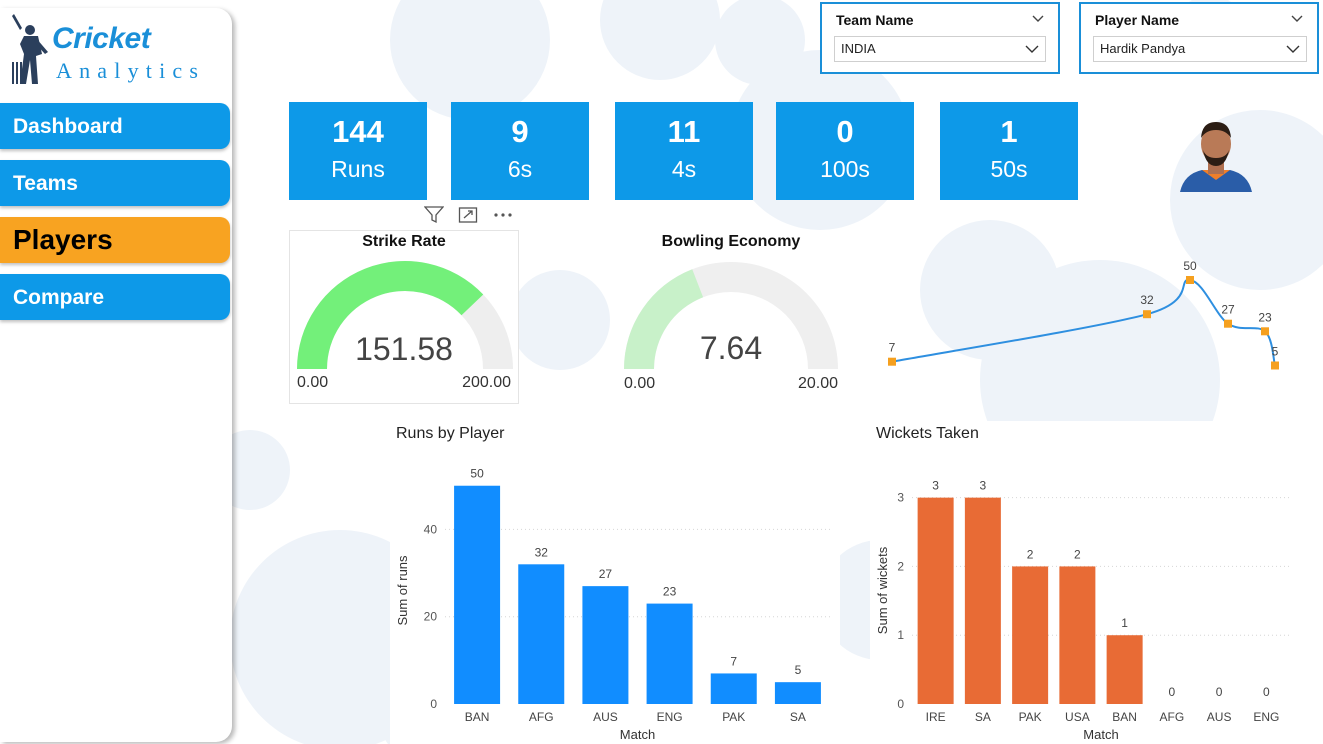 The height and width of the screenshot is (744, 1323). What do you see at coordinates (1200, 49) in the screenshot?
I see `player-select: Hardik Pandya` at bounding box center [1200, 49].